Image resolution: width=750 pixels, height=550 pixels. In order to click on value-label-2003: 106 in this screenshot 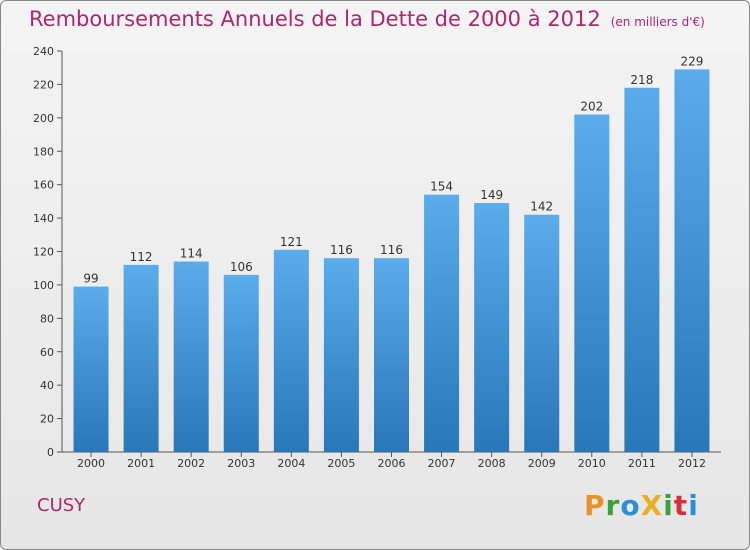, I will do `click(241, 267)`.